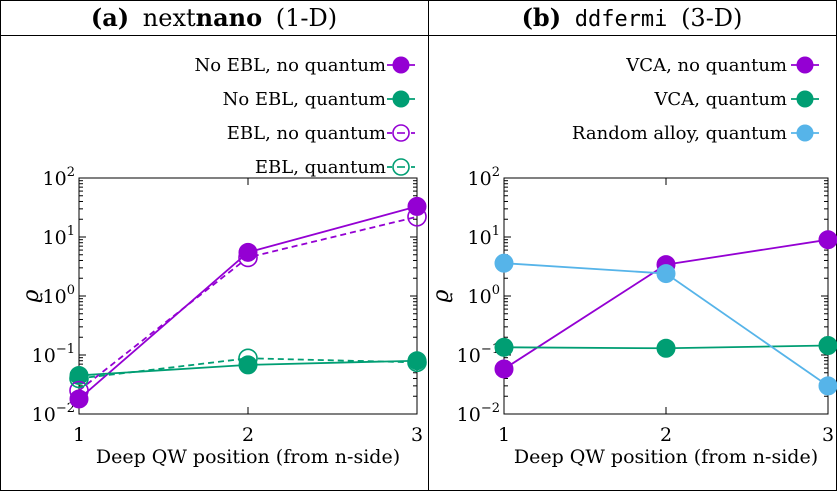 This screenshot has width=837, height=491. I want to click on panel-b-title-mono: ddfermi, so click(621, 19).